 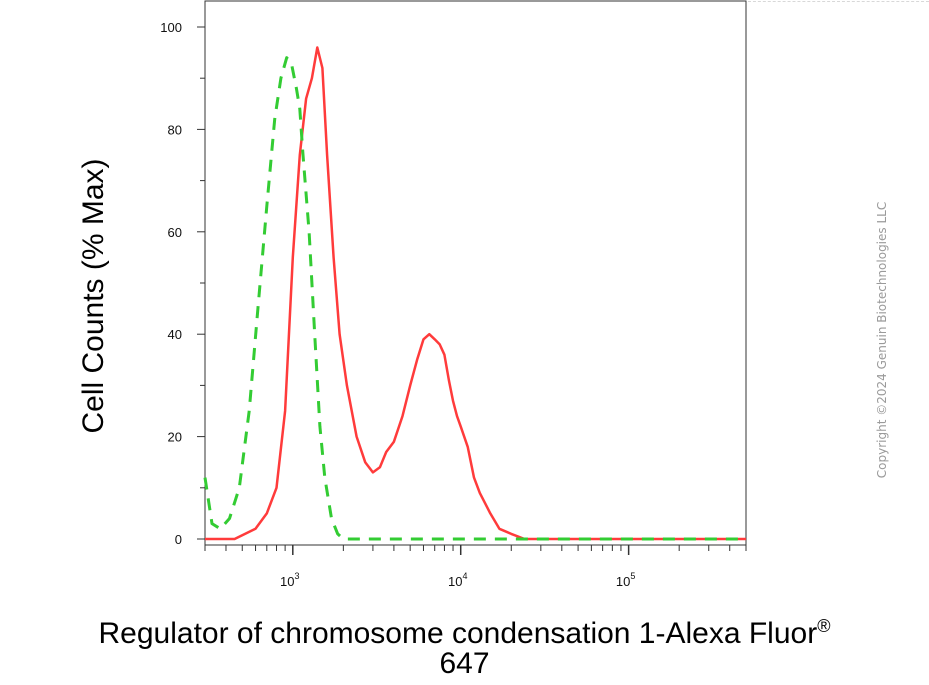 What do you see at coordinates (457, 580) in the screenshot?
I see `x-tick-label: 10⁴` at bounding box center [457, 580].